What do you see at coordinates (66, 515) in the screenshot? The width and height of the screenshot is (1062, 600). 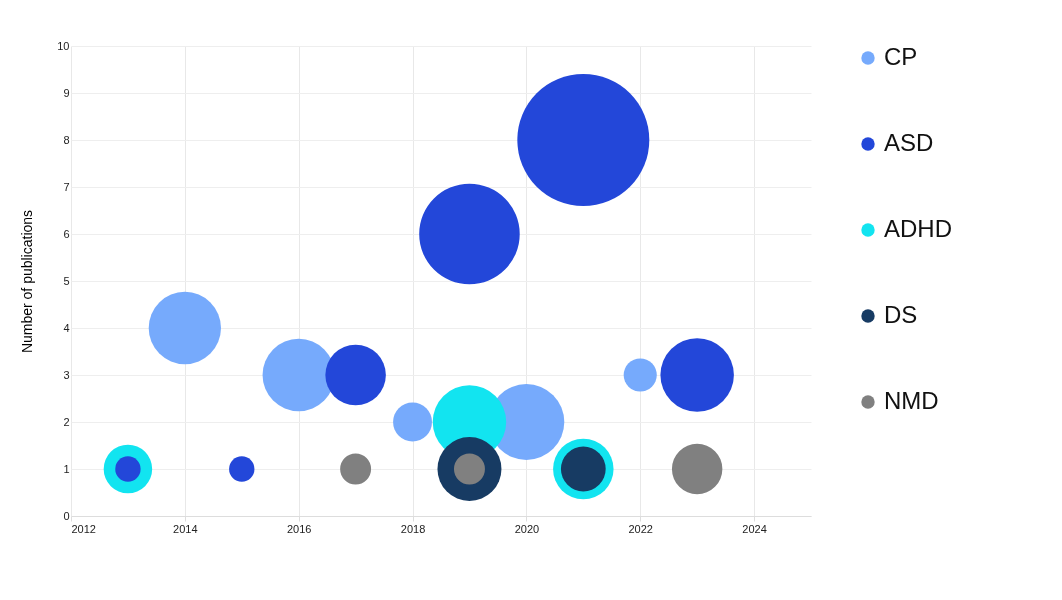 I see `y-tick-label: 0` at bounding box center [66, 515].